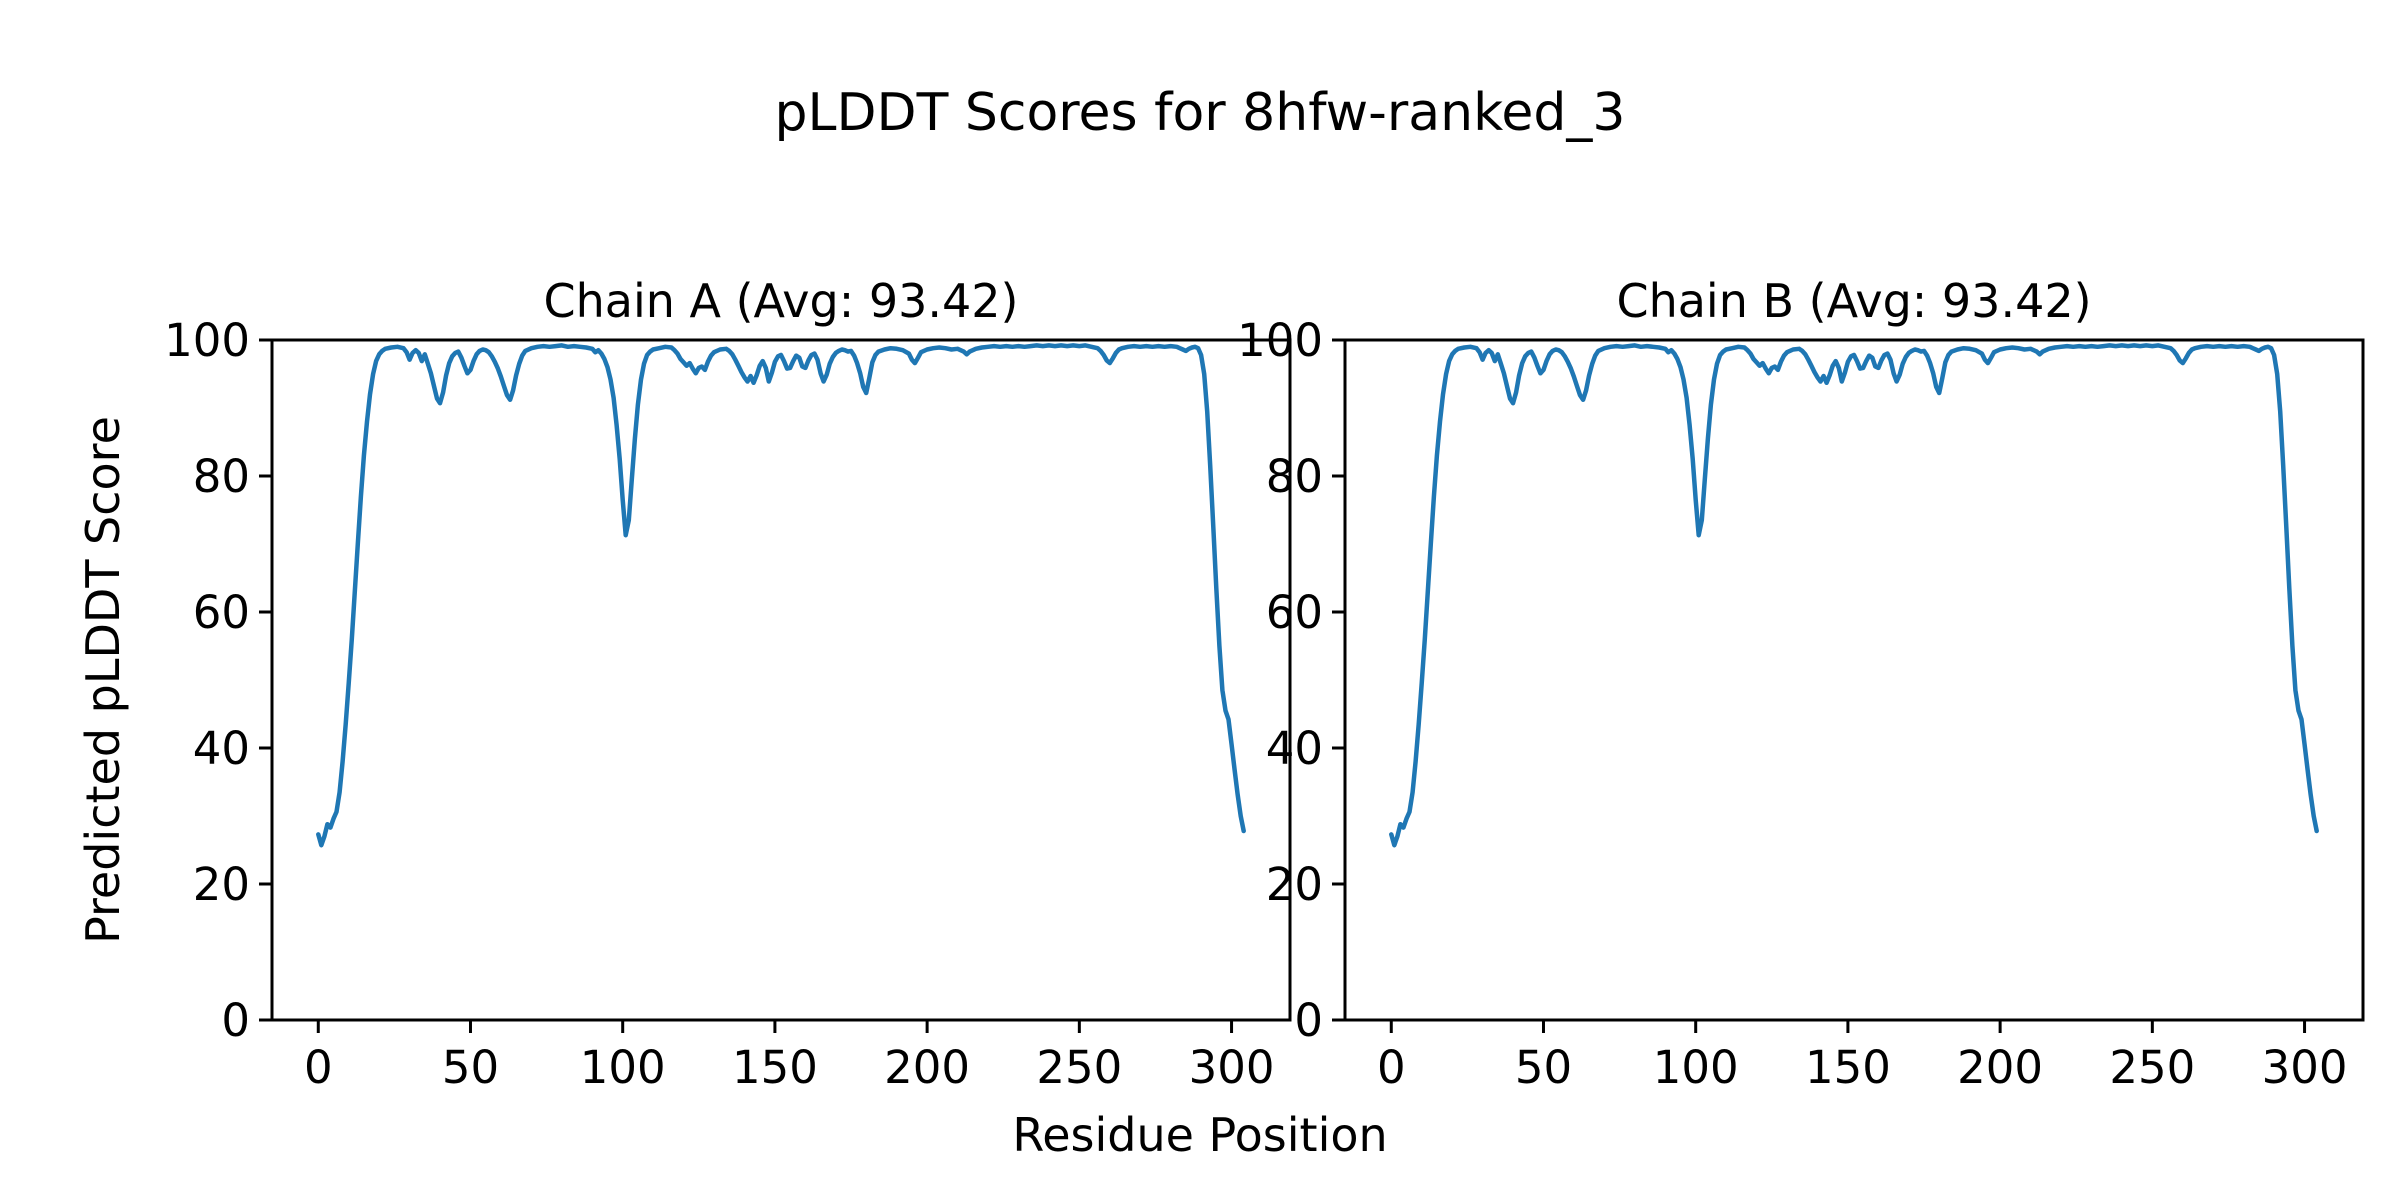 The image size is (2400, 1200). I want to click on chain-b-title: Chain B (Avg: 93.42), so click(1854, 301).